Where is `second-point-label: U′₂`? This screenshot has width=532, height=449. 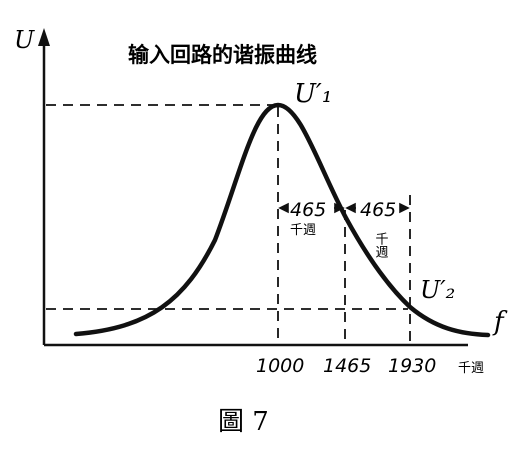
second-point-label: U′₂ is located at coordinates (437, 290).